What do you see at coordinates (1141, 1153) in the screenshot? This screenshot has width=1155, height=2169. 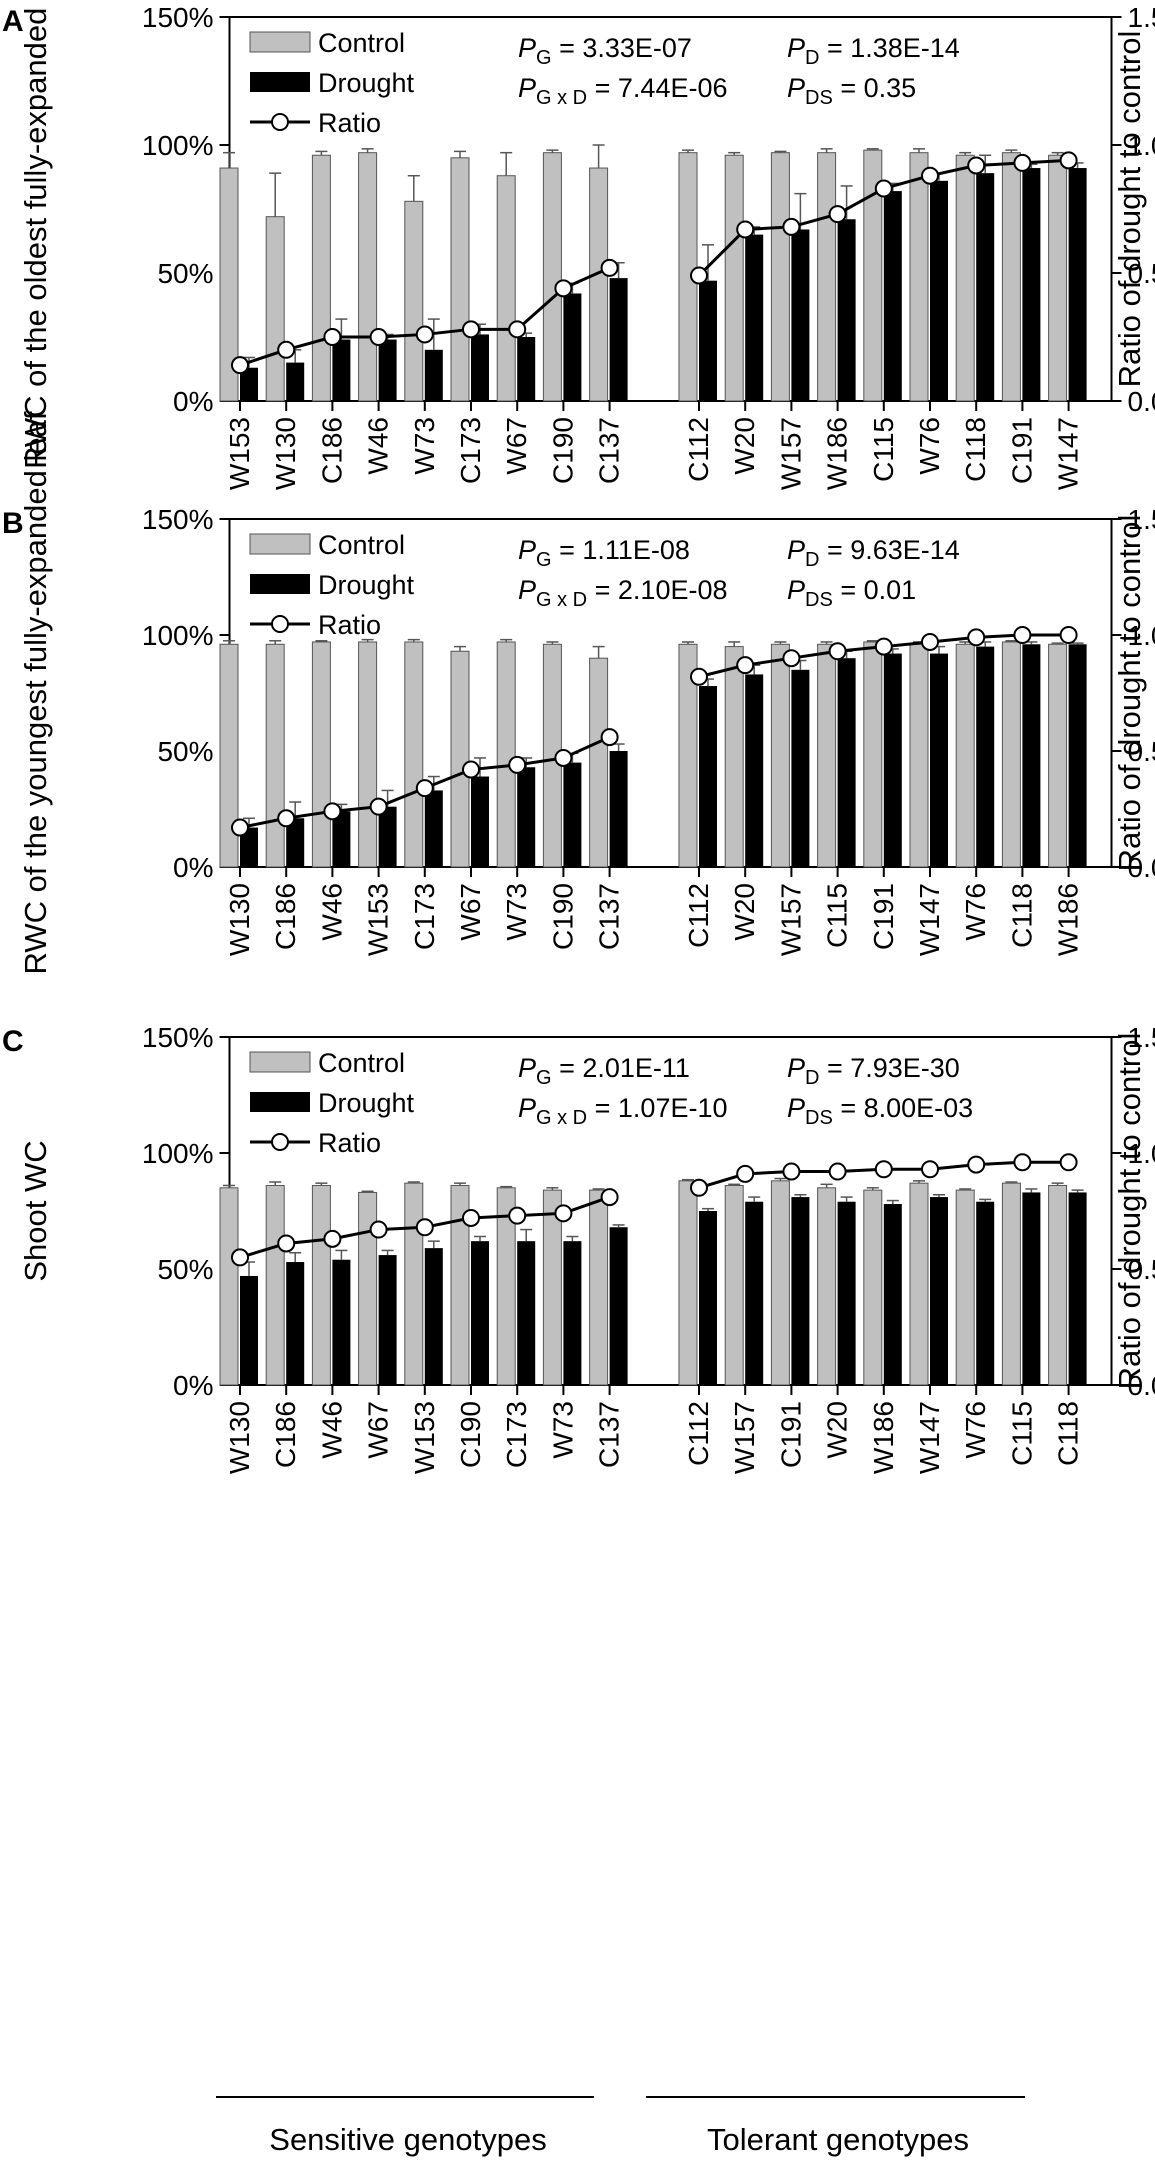 I see `y2-tick-label: 1.0` at bounding box center [1141, 1153].